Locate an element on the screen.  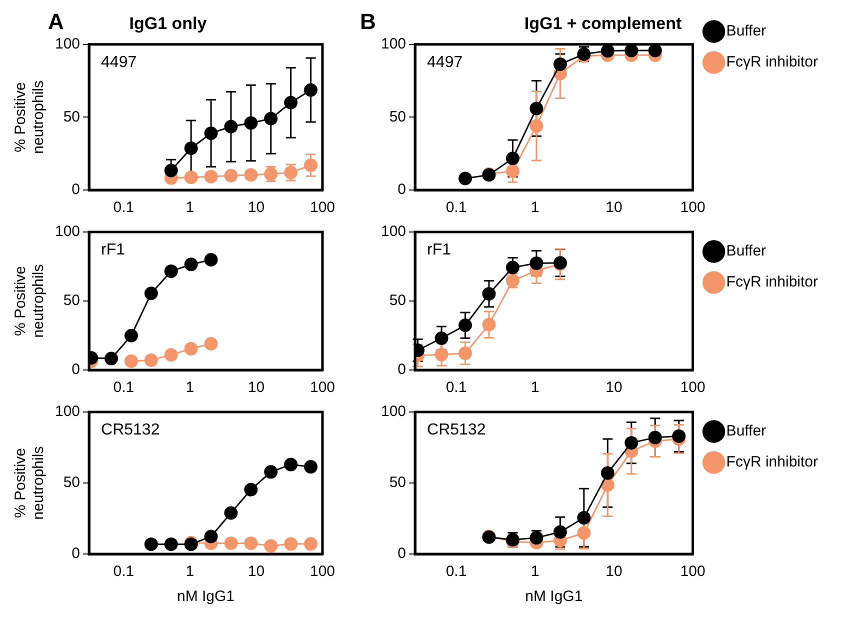
chart-title: IgG1 only is located at coordinates (168, 23).